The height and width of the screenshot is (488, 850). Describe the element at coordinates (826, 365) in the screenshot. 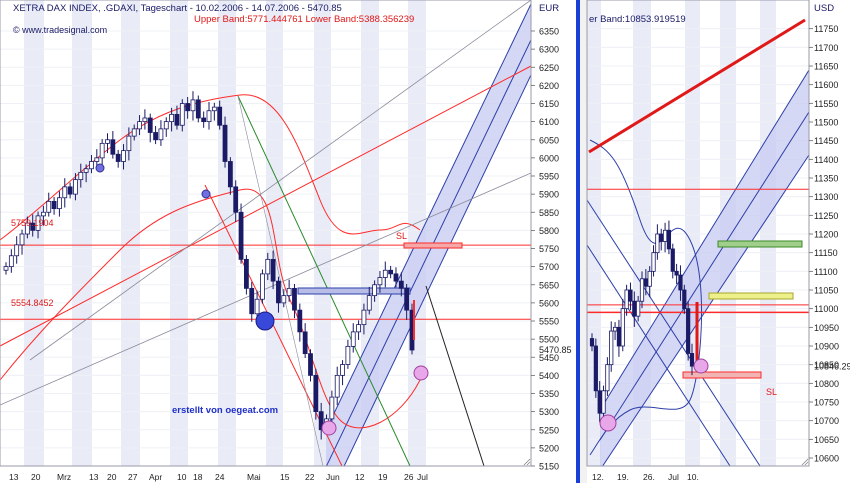

I see `y-tick-label: 10850` at that location.